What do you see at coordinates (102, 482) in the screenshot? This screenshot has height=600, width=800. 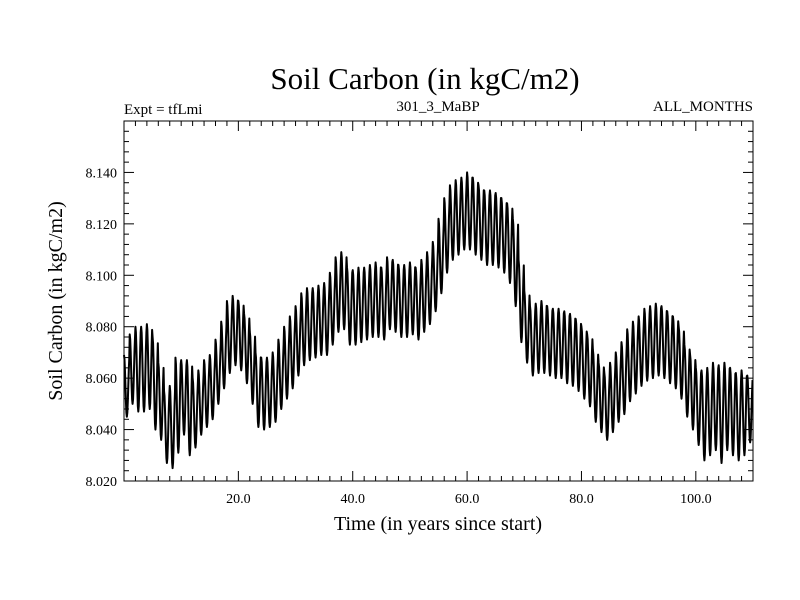 I see `y-tick-label: 8.020` at bounding box center [102, 482].